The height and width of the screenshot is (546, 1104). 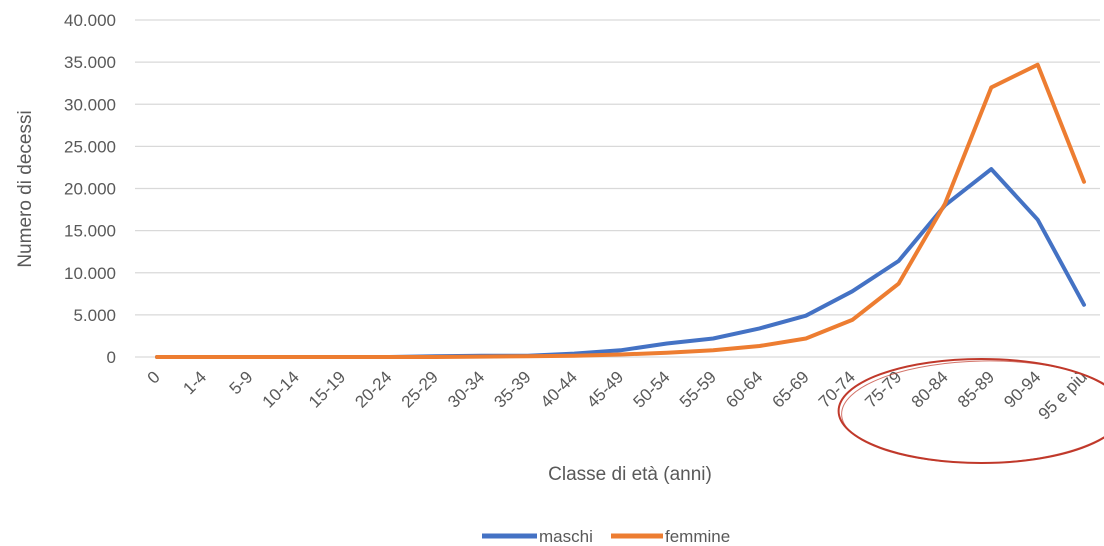 I want to click on legend-label-femmine: femmine, so click(x=697, y=536).